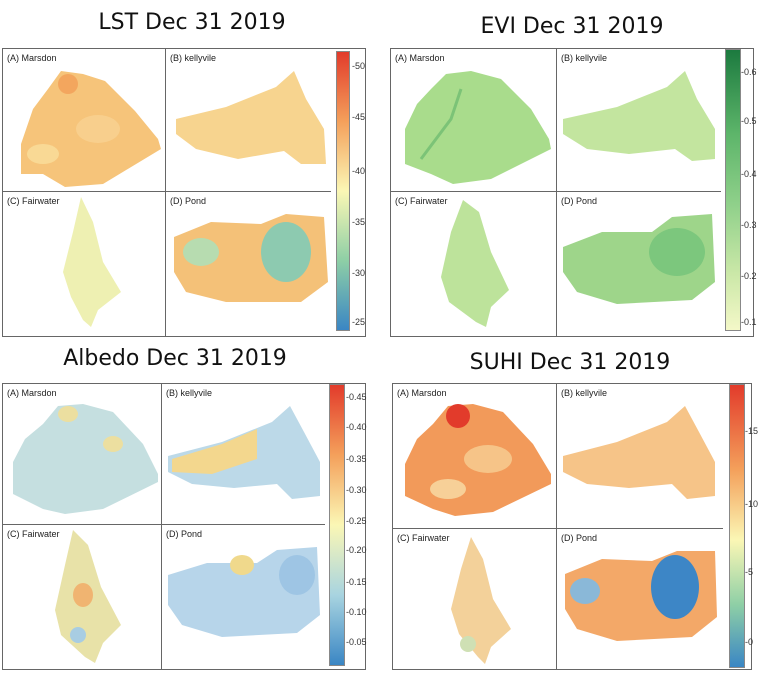  I want to click on colorbar-tick: -0.40, so click(356, 427).